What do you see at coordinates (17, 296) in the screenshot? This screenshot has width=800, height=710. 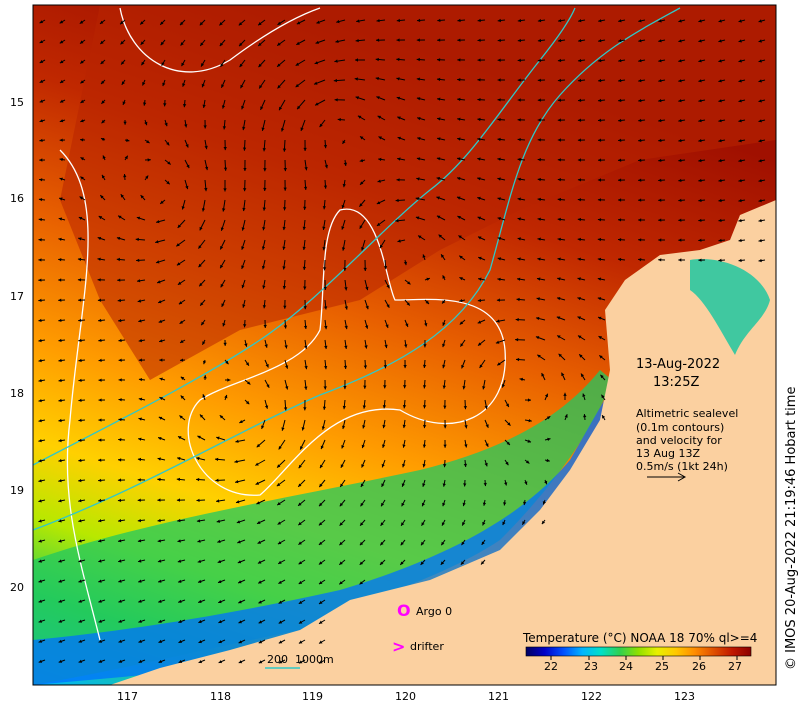 I see `lat-tick-label: 17` at bounding box center [17, 296].